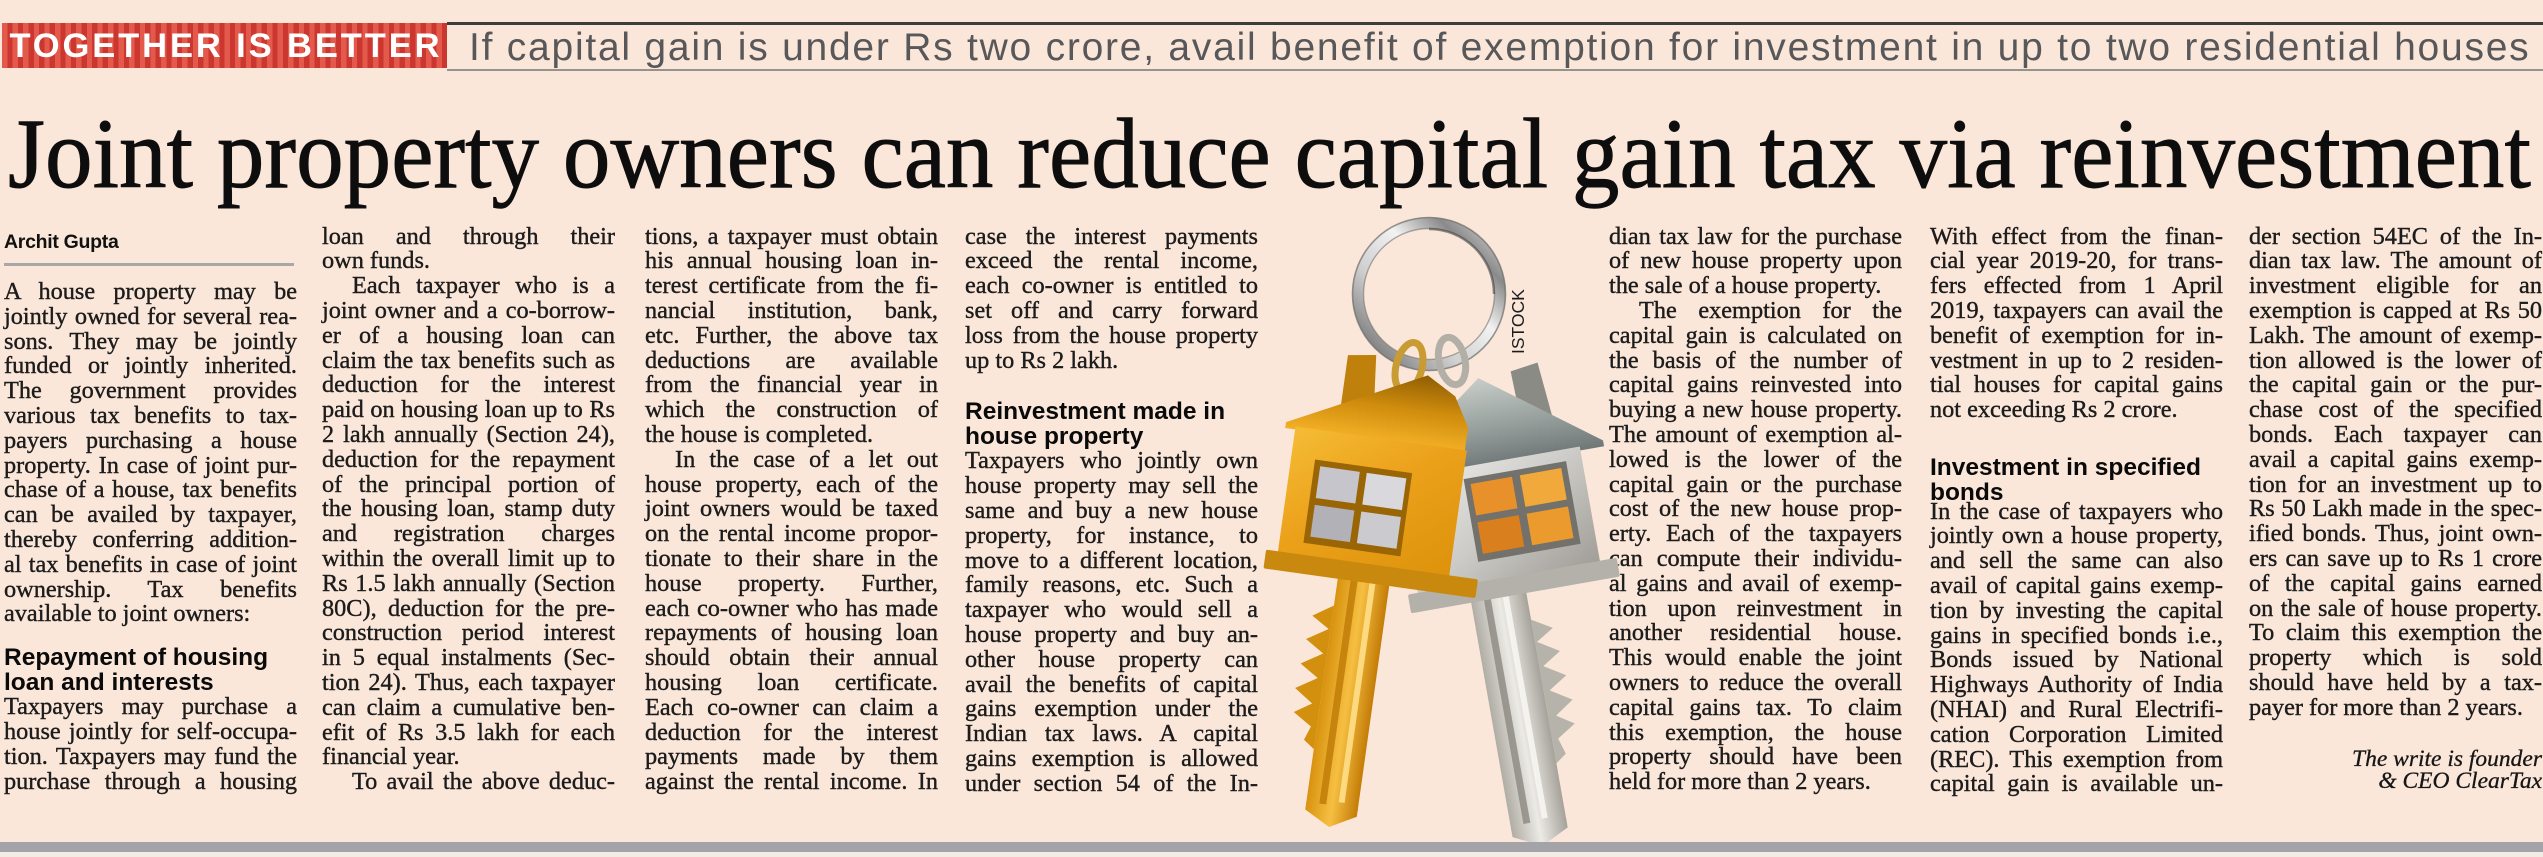  What do you see at coordinates (1518, 321) in the screenshot?
I see `svg-text: ISTOCK` at bounding box center [1518, 321].